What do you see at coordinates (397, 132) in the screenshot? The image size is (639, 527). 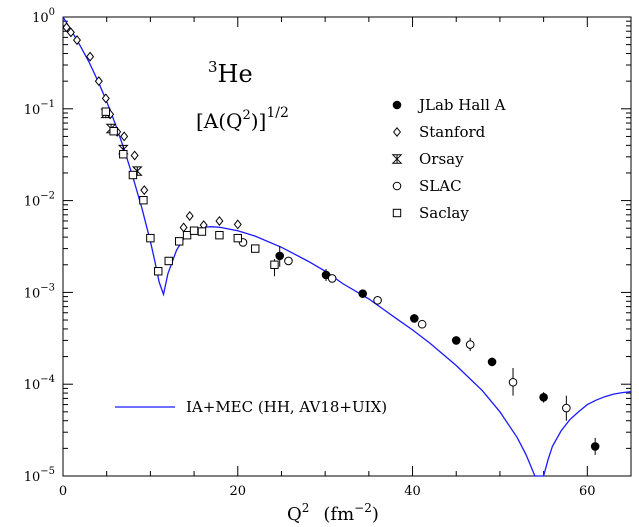 I see `legend-marker-stanford` at bounding box center [397, 132].